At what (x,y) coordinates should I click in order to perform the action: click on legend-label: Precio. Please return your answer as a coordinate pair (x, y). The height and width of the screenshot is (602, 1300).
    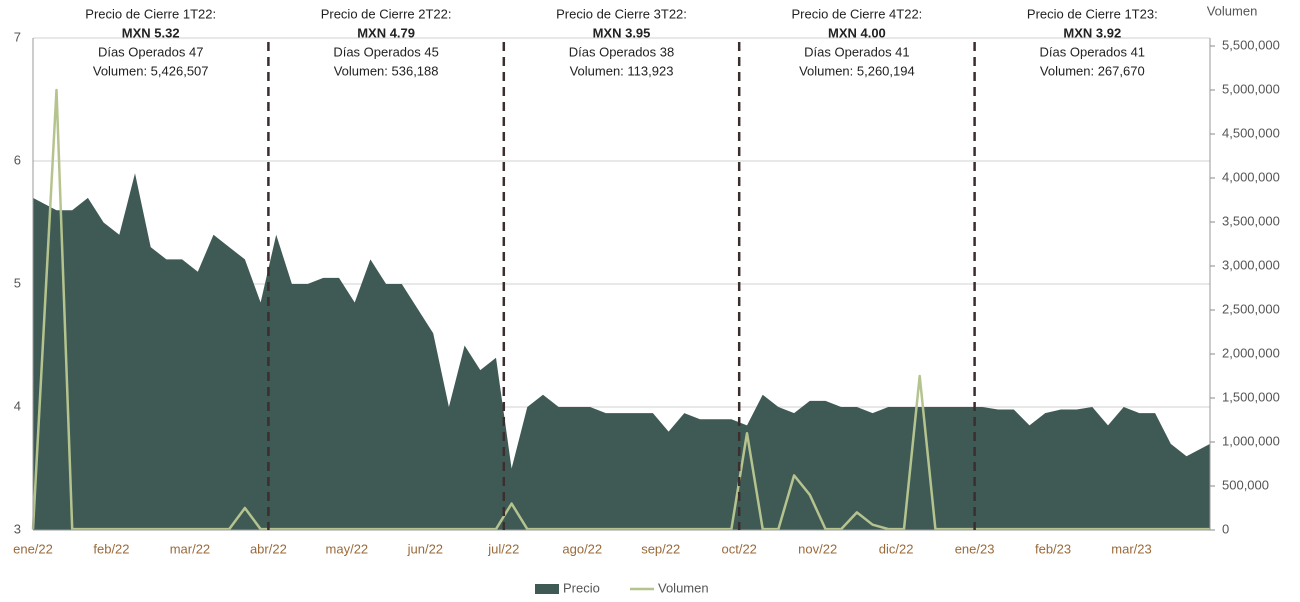
    Looking at the image, I should click on (581, 587).